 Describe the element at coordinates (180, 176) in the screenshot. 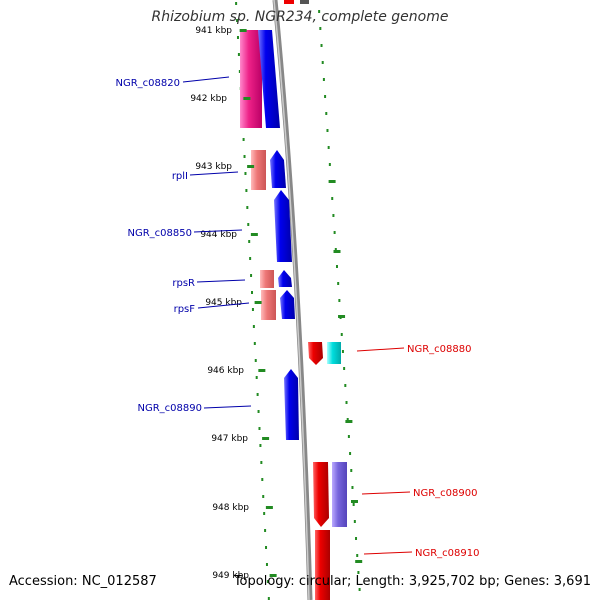

I see `gene-label-left: rplI` at that location.